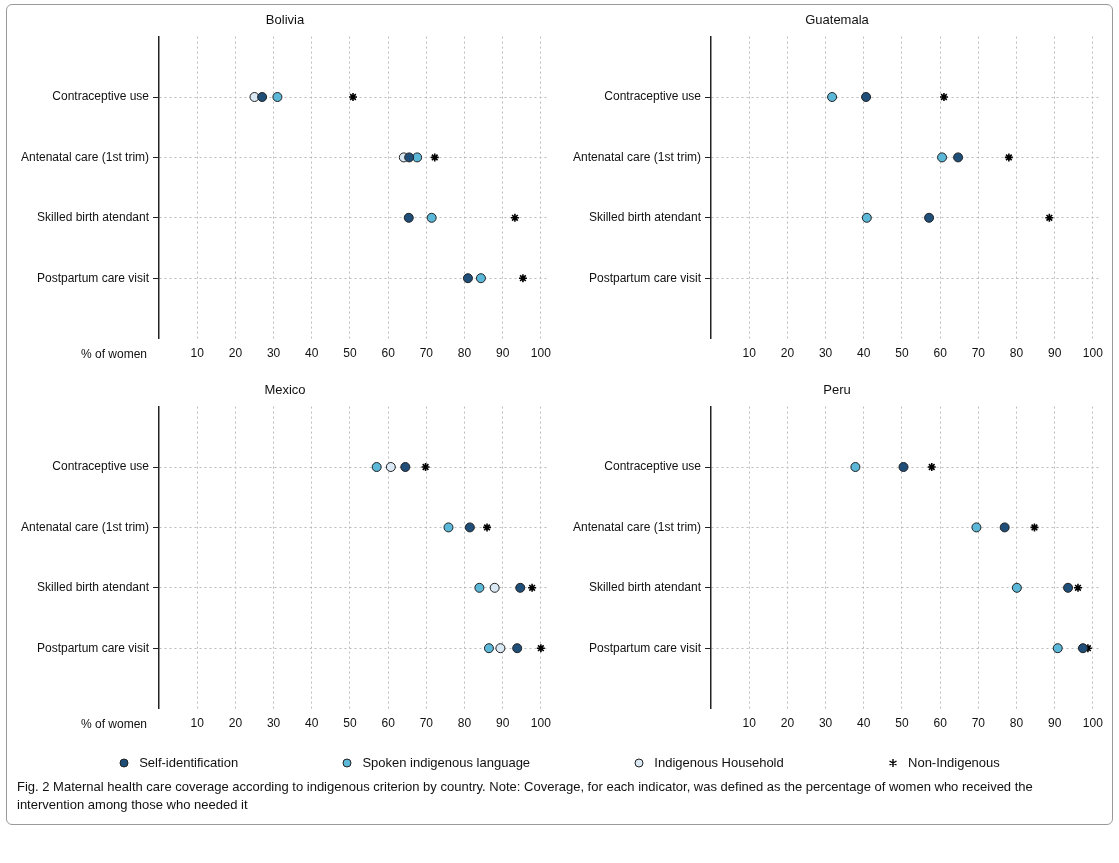  I want to click on legend-label: Non-Indigenous, so click(954, 762).